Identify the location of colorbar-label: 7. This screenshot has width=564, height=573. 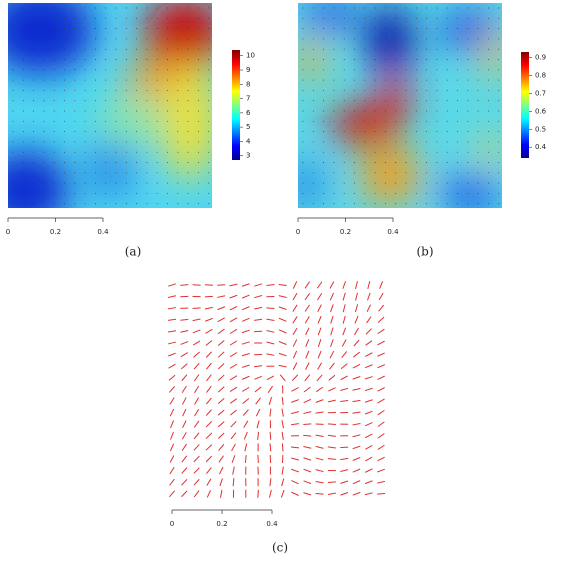
(248, 99).